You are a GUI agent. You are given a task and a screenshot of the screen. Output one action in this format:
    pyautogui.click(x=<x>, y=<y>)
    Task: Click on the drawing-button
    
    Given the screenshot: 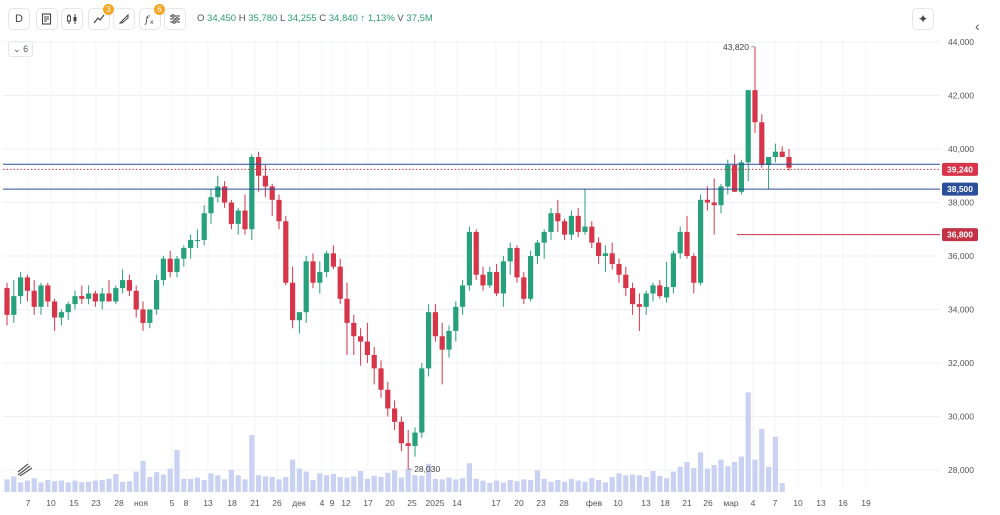 What is the action you would take?
    pyautogui.click(x=124, y=19)
    